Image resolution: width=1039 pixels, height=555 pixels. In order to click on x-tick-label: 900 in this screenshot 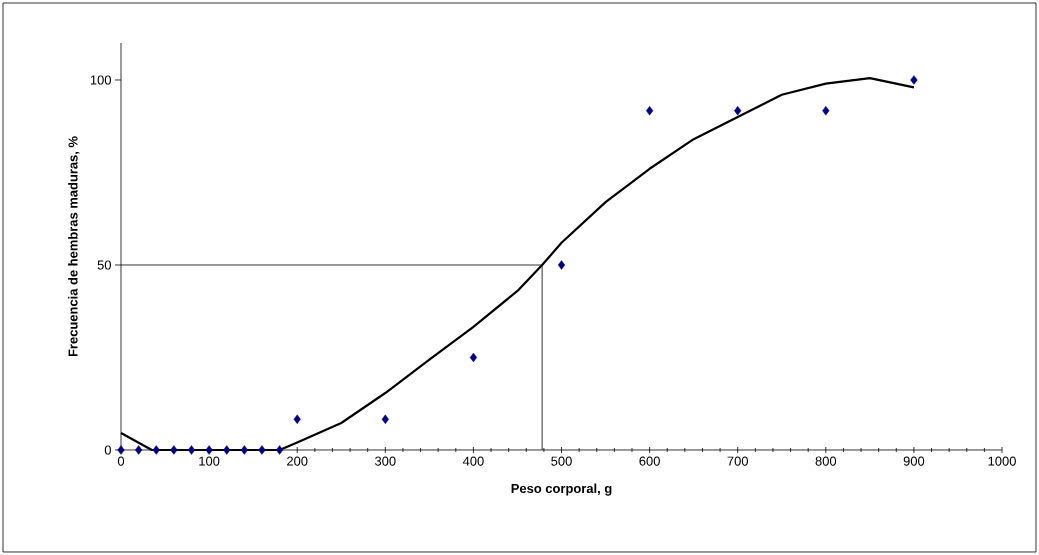, I will do `click(914, 461)`.